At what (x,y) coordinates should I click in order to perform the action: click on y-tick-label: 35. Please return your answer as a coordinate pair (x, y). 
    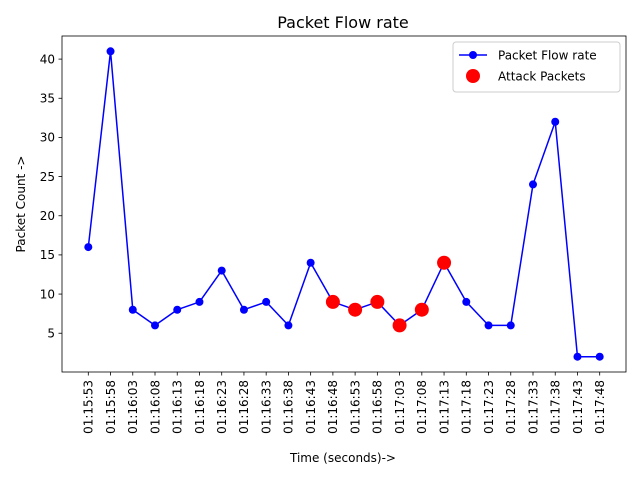
    Looking at the image, I should click on (47, 98).